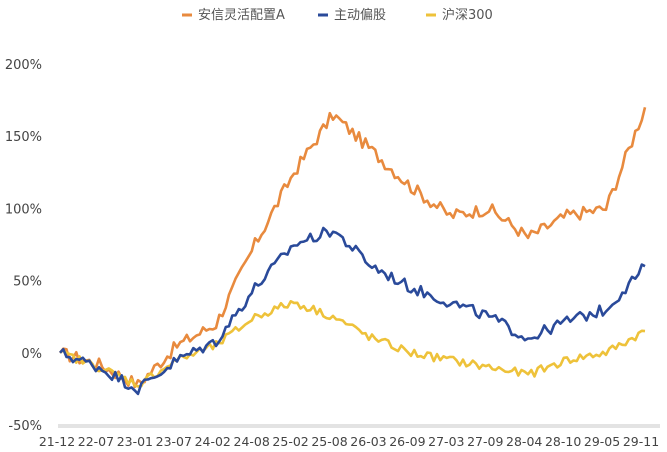  I want to click on x-tick-label-13: 28-10, so click(563, 441).